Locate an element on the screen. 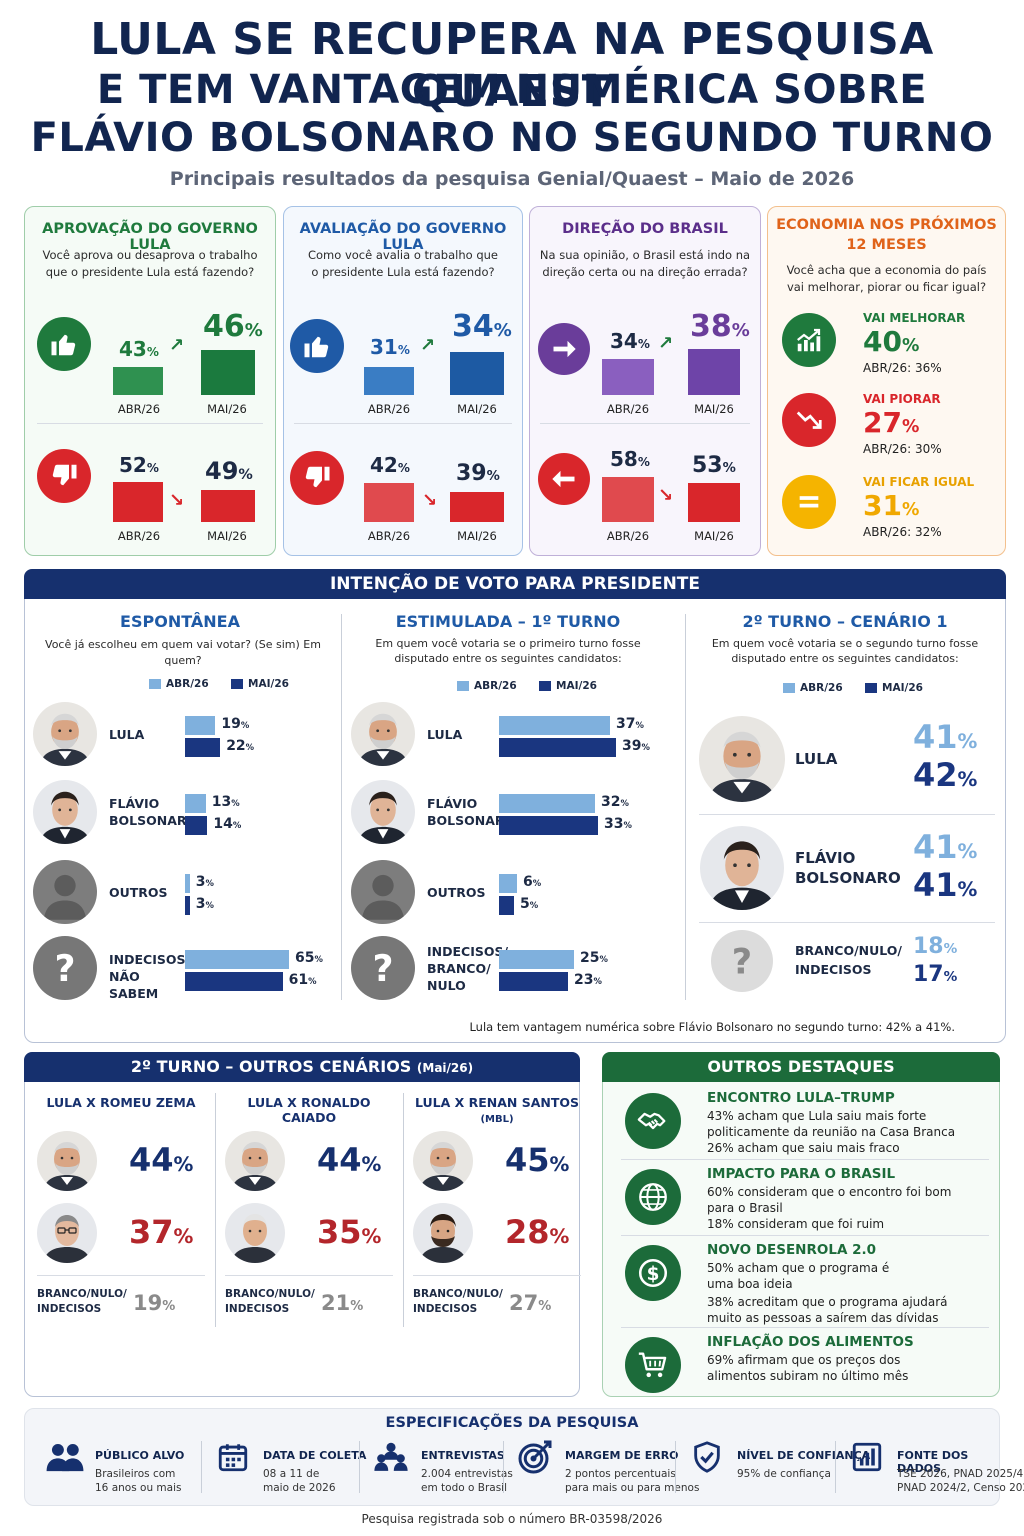 Image resolution: width=1024 pixels, height=1536 pixels. direction-neg-after: 53% is located at coordinates (714, 465).